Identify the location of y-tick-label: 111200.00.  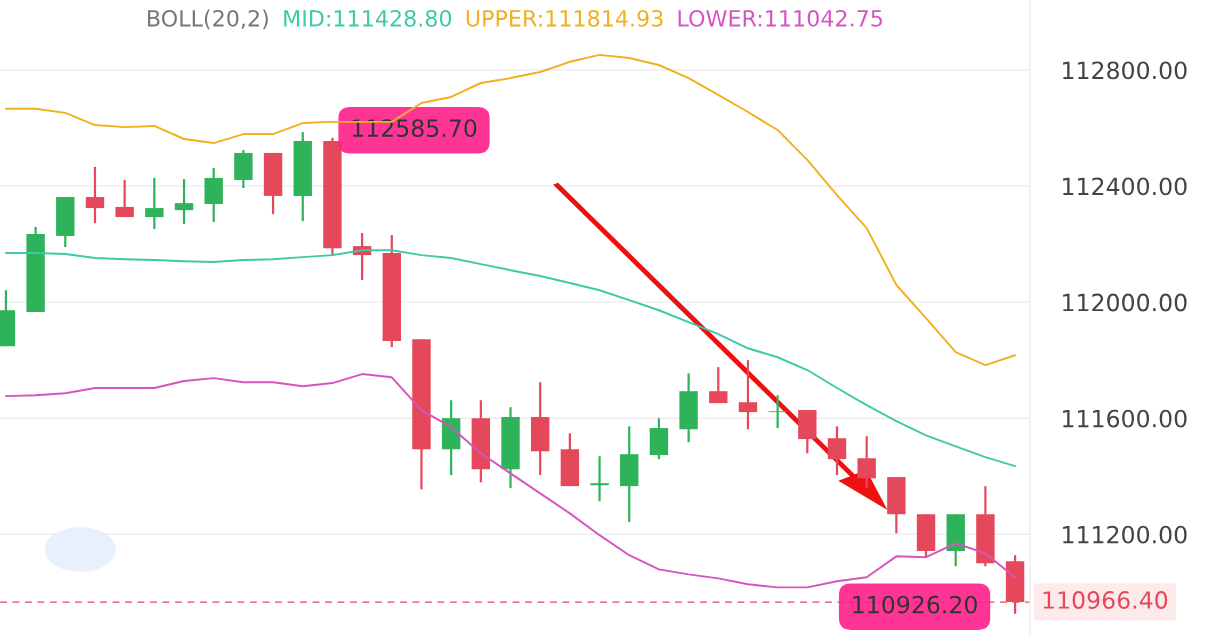
(1125, 534).